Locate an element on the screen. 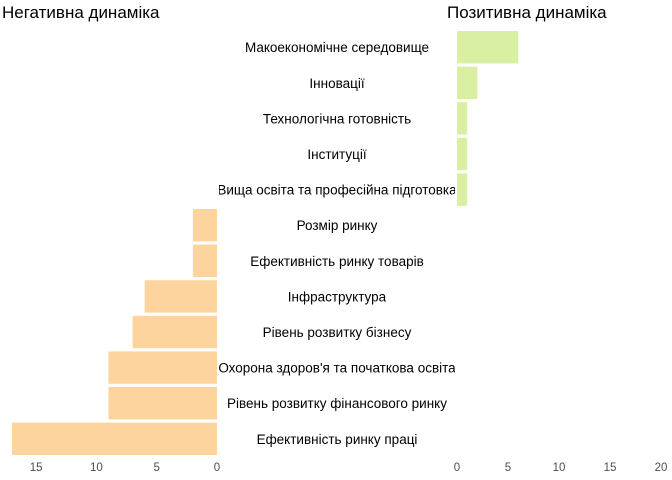  category-label: Рівень розвитку бізнесу is located at coordinates (337, 332).